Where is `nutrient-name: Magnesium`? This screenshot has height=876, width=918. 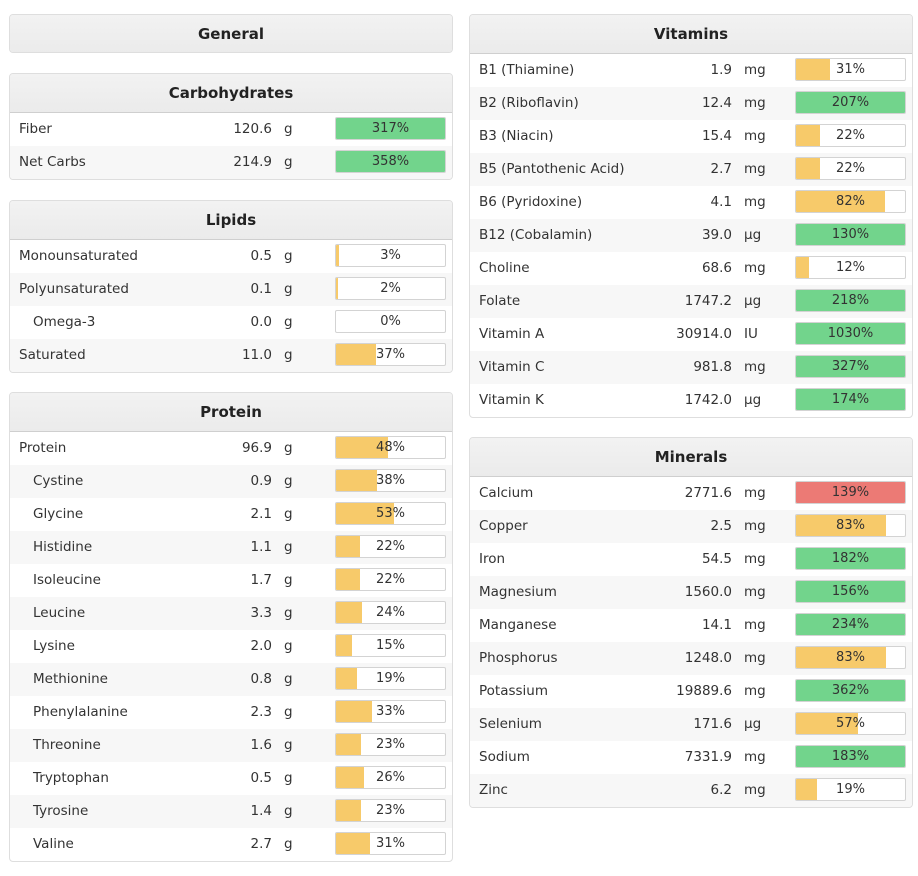
nutrient-name: Magnesium is located at coordinates (518, 592).